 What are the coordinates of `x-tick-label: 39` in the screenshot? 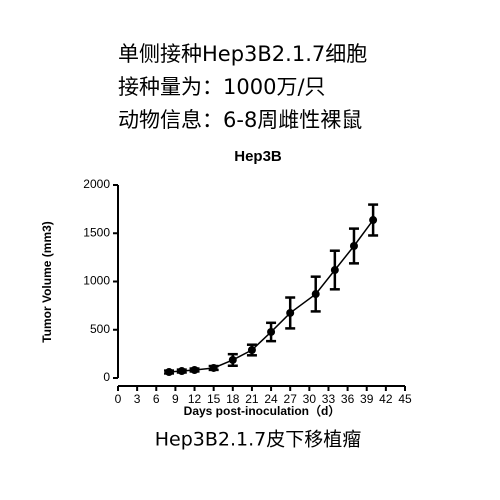 It's located at (367, 399).